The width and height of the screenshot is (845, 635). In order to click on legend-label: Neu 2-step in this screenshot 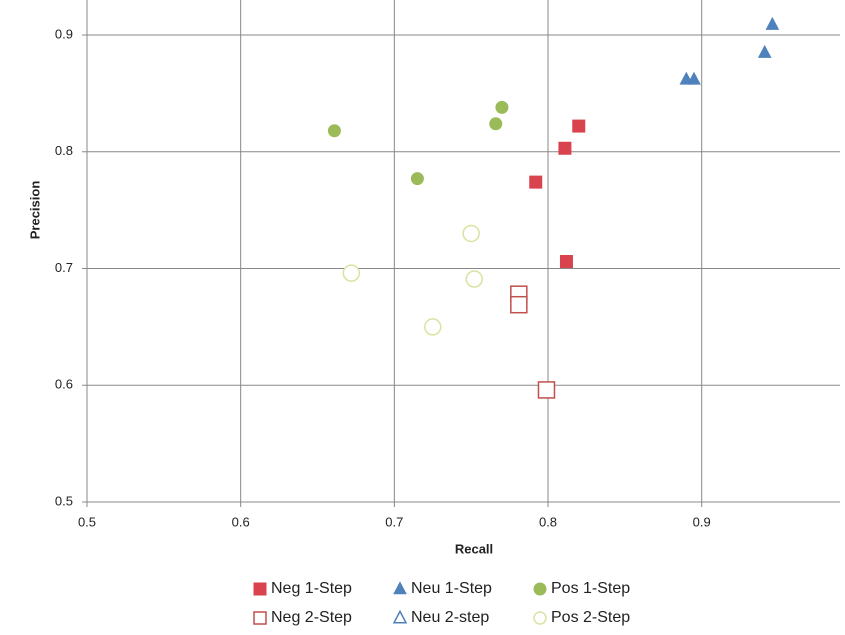, I will do `click(450, 617)`.